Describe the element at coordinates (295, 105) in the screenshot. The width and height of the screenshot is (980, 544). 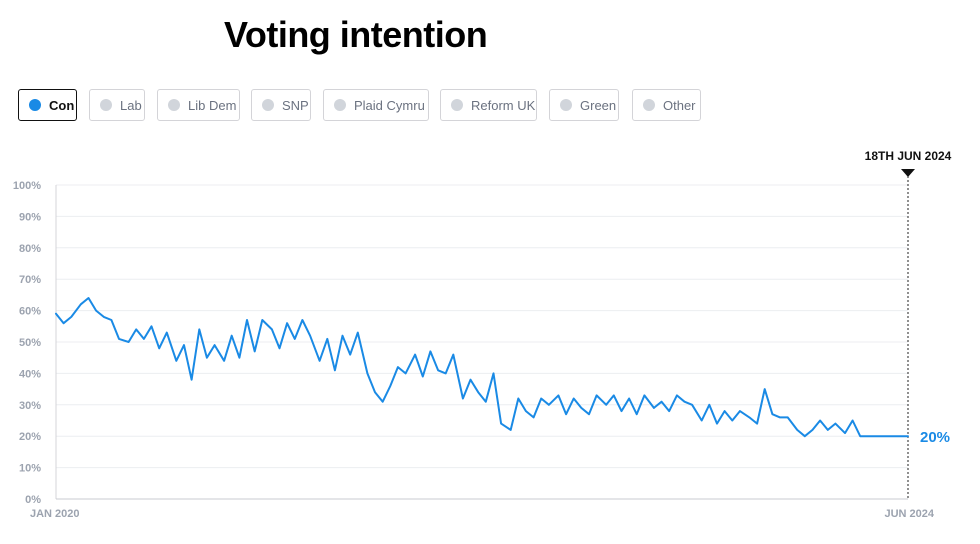
I see `legend-label: SNP` at that location.